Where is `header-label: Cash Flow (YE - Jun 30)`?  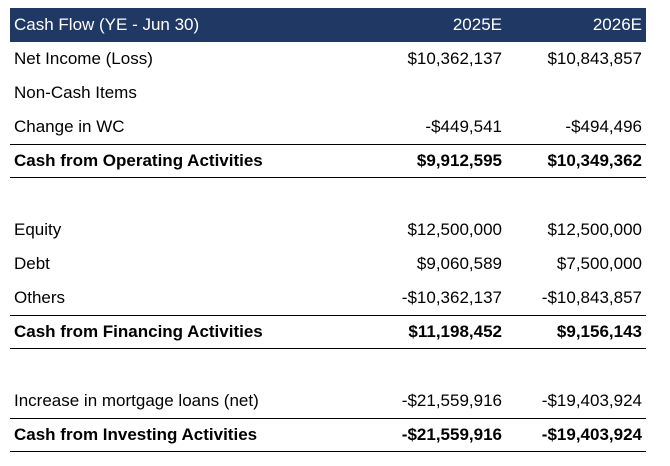
header-label: Cash Flow (YE - Jun 30) is located at coordinates (107, 24).